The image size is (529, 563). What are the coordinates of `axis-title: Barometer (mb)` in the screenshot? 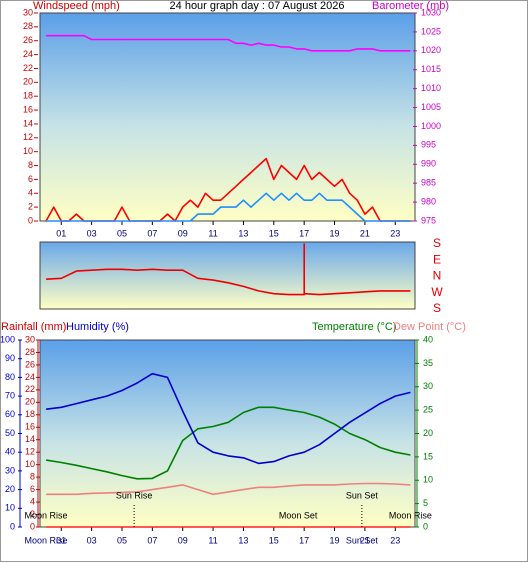 It's located at (410, 6).